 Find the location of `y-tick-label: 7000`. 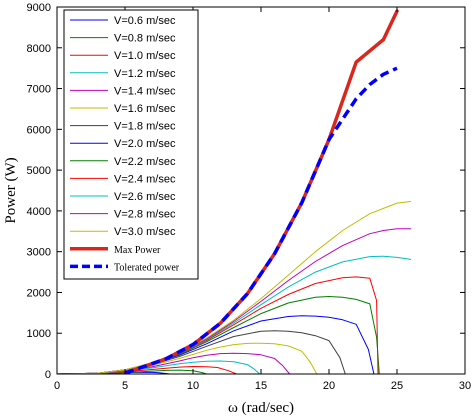

y-tick-label: 7000 is located at coordinates (39, 90).